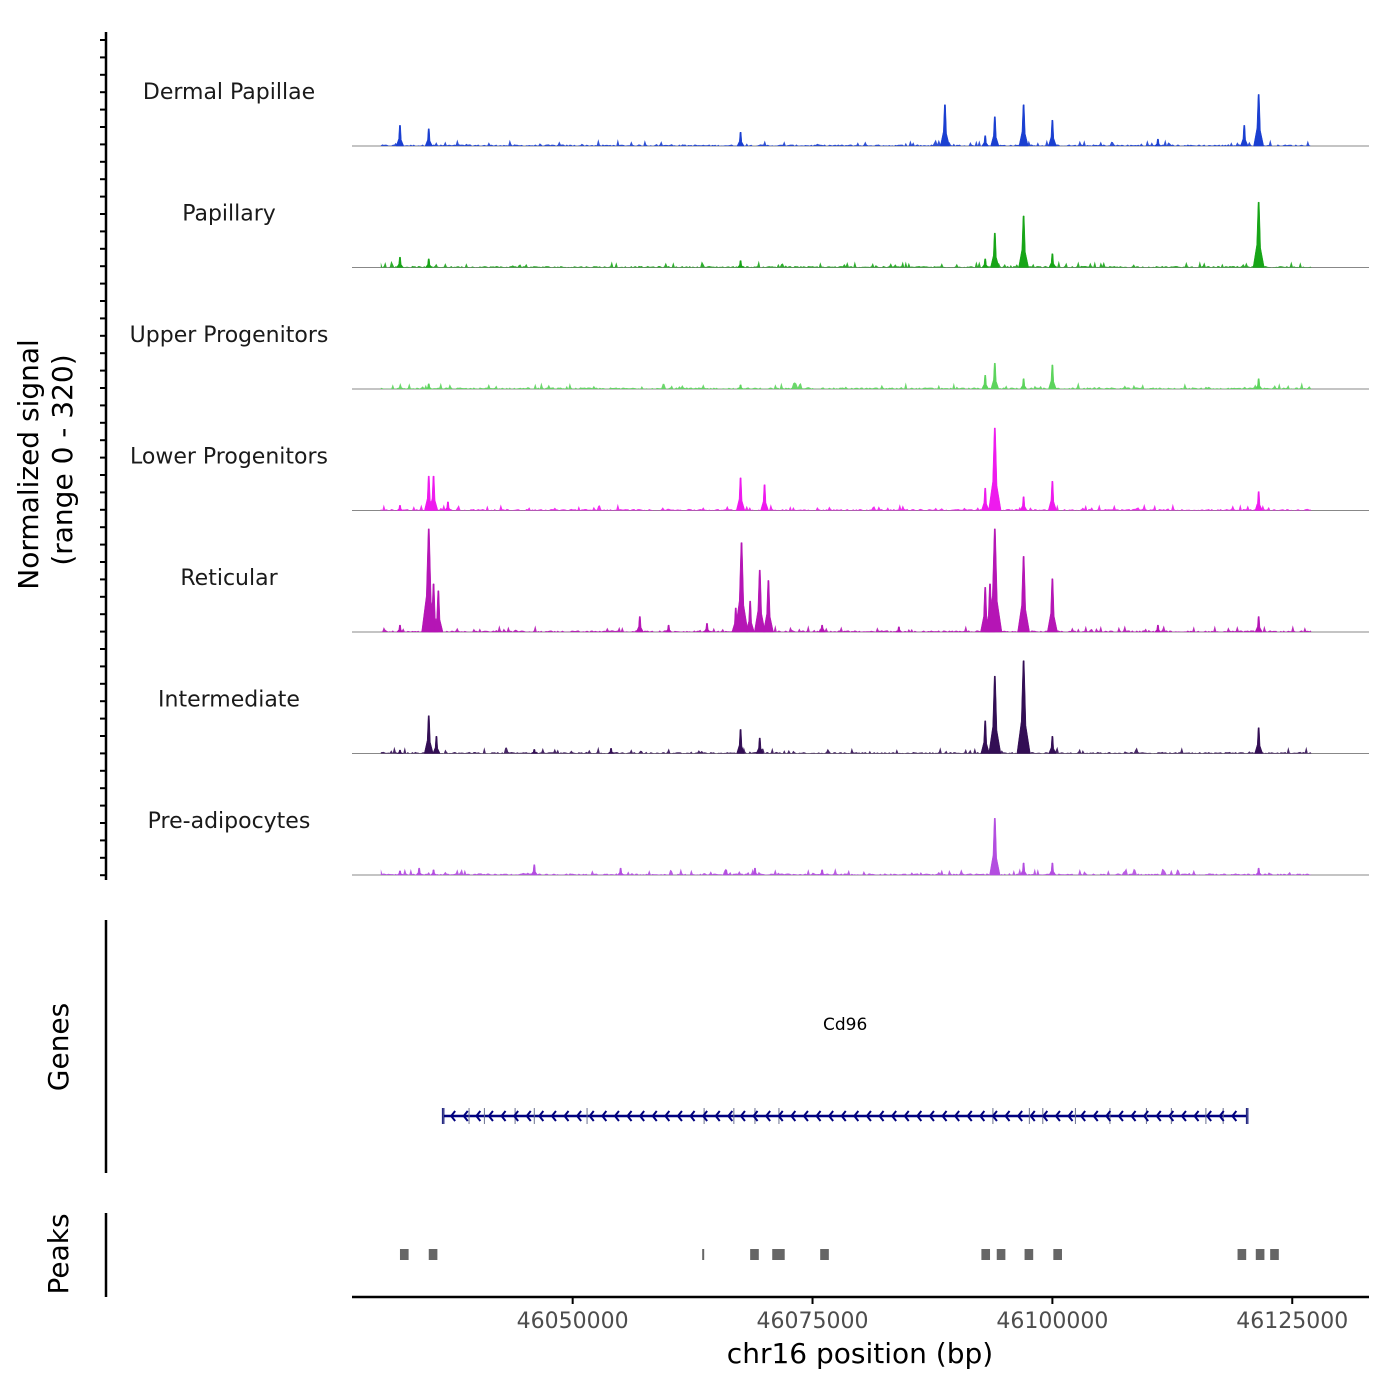  What do you see at coordinates (58, 1047) in the screenshot?
I see `genes-panel-label: Genes` at bounding box center [58, 1047].